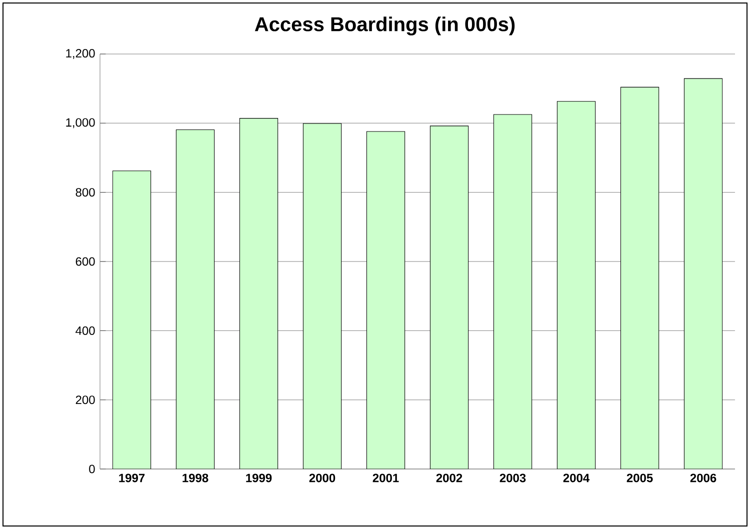 The image size is (750, 529). What do you see at coordinates (85, 192) in the screenshot?
I see `y-tick-label: 800` at bounding box center [85, 192].